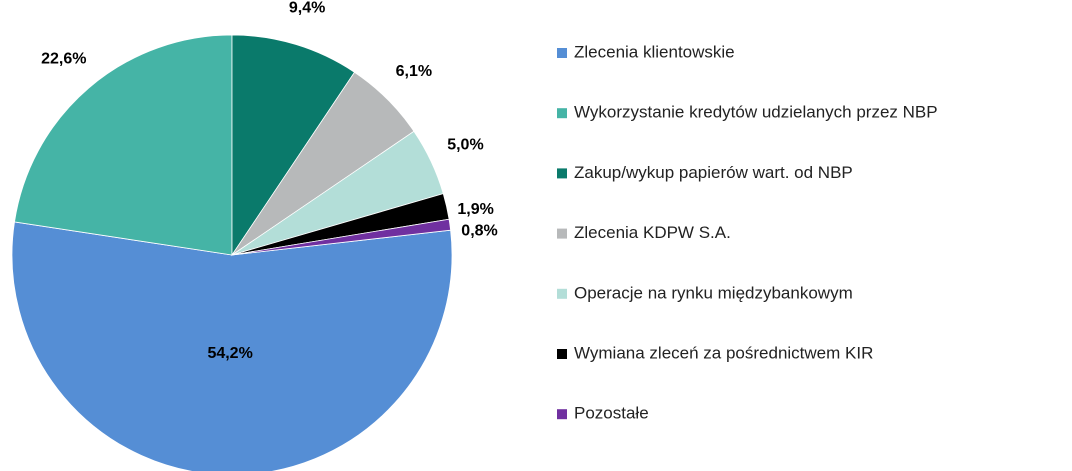 Image resolution: width=1072 pixels, height=471 pixels. I want to click on value-label: 54,2%, so click(229, 353).